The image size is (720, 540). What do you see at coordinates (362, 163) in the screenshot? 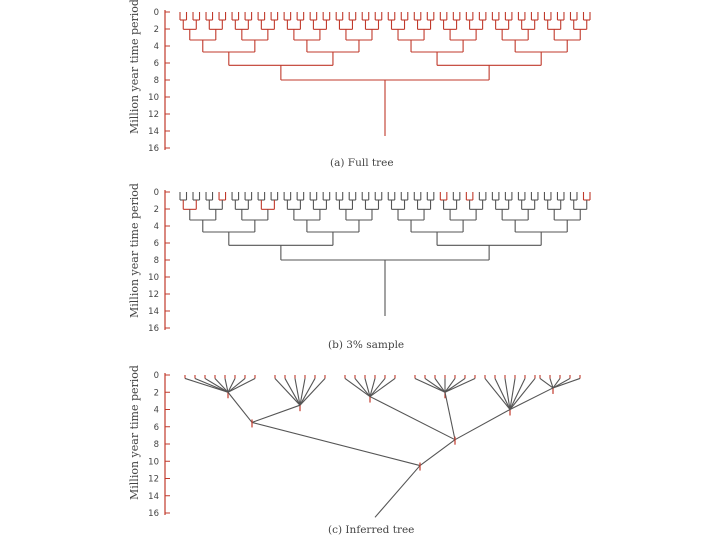
I see `panel-caption: (a) Full tree` at bounding box center [362, 163].